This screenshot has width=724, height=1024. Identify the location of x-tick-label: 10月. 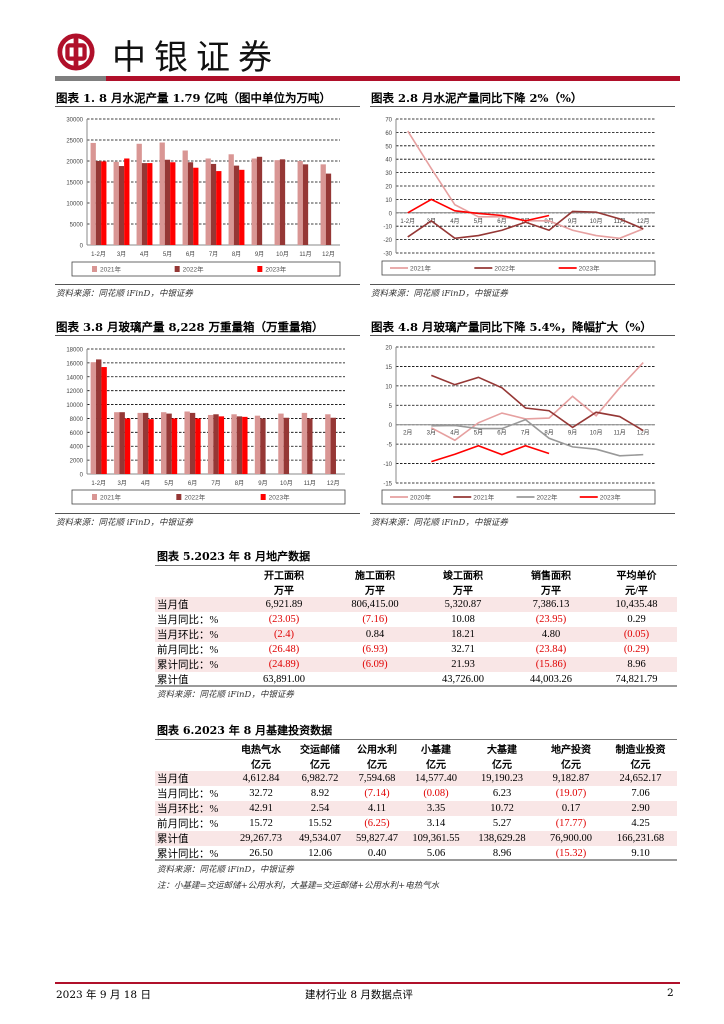
(286, 483).